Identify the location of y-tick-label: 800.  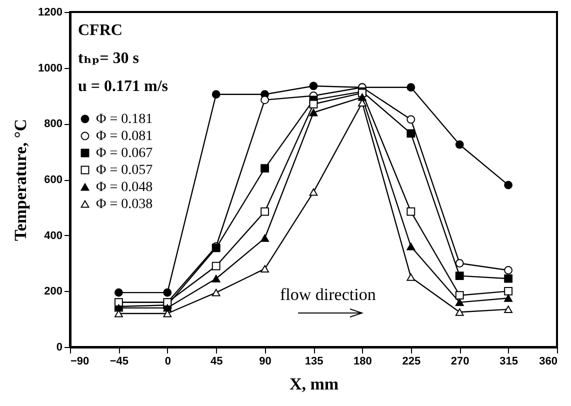
(53, 124).